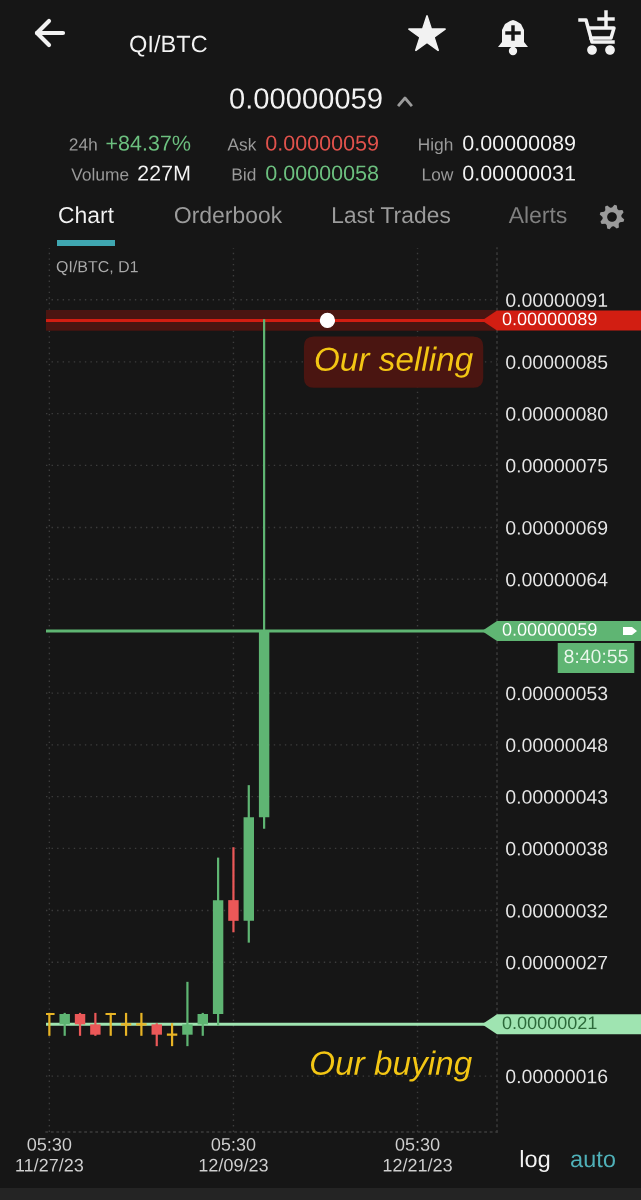 The height and width of the screenshot is (1200, 641). I want to click on y-tick-label: 0.00000053, so click(557, 693).